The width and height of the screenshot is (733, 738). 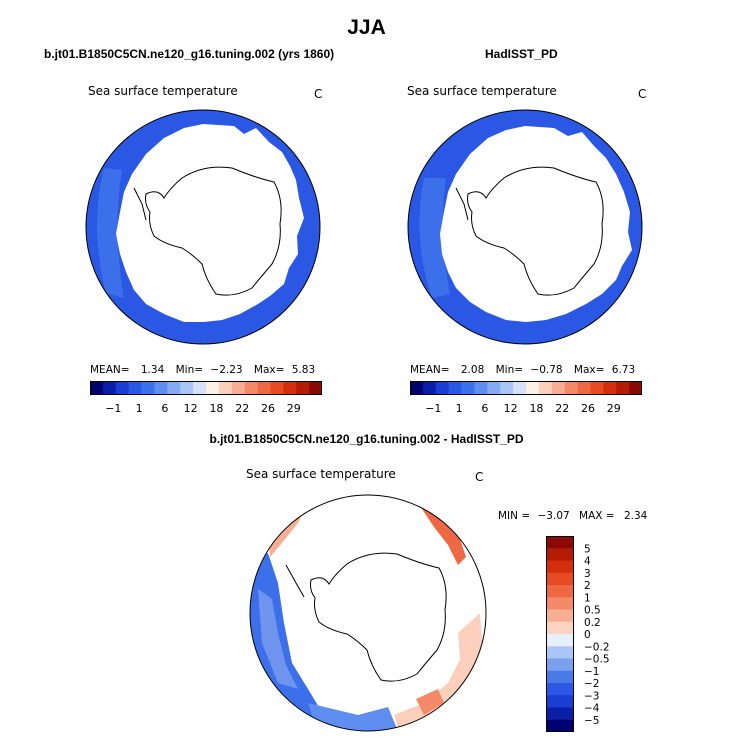 I want to click on panel3-variable-label: Sea surface temperature, so click(x=321, y=474).